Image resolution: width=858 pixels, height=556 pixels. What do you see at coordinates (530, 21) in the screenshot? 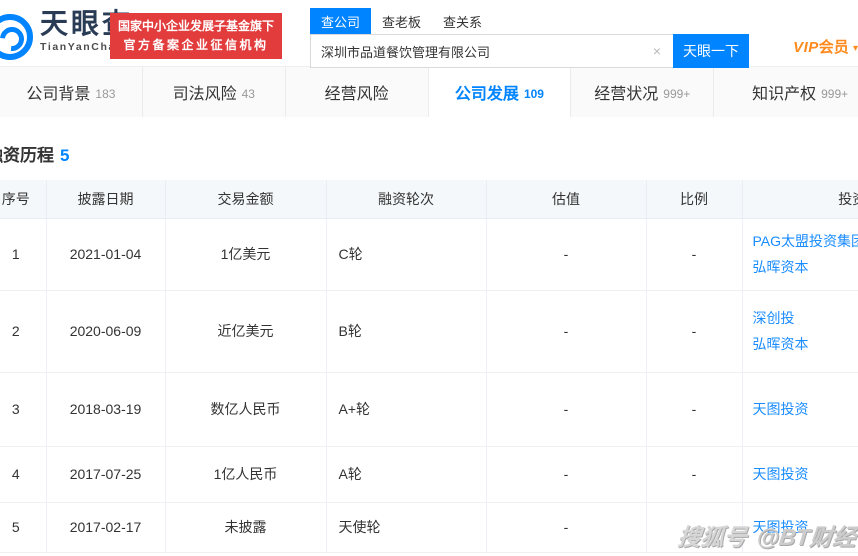
I see `search-tabs: 查公司 查老板 查关系` at bounding box center [530, 21].